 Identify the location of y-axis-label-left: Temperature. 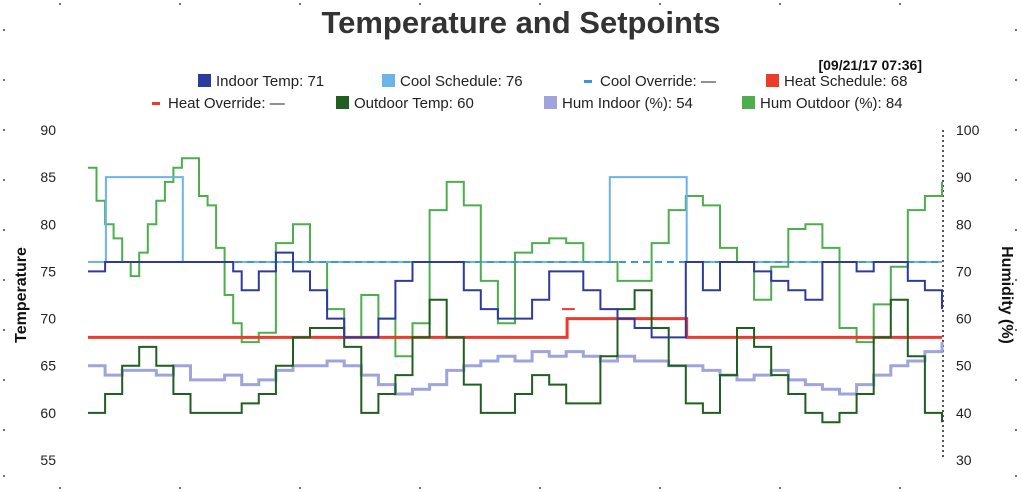
(21, 295).